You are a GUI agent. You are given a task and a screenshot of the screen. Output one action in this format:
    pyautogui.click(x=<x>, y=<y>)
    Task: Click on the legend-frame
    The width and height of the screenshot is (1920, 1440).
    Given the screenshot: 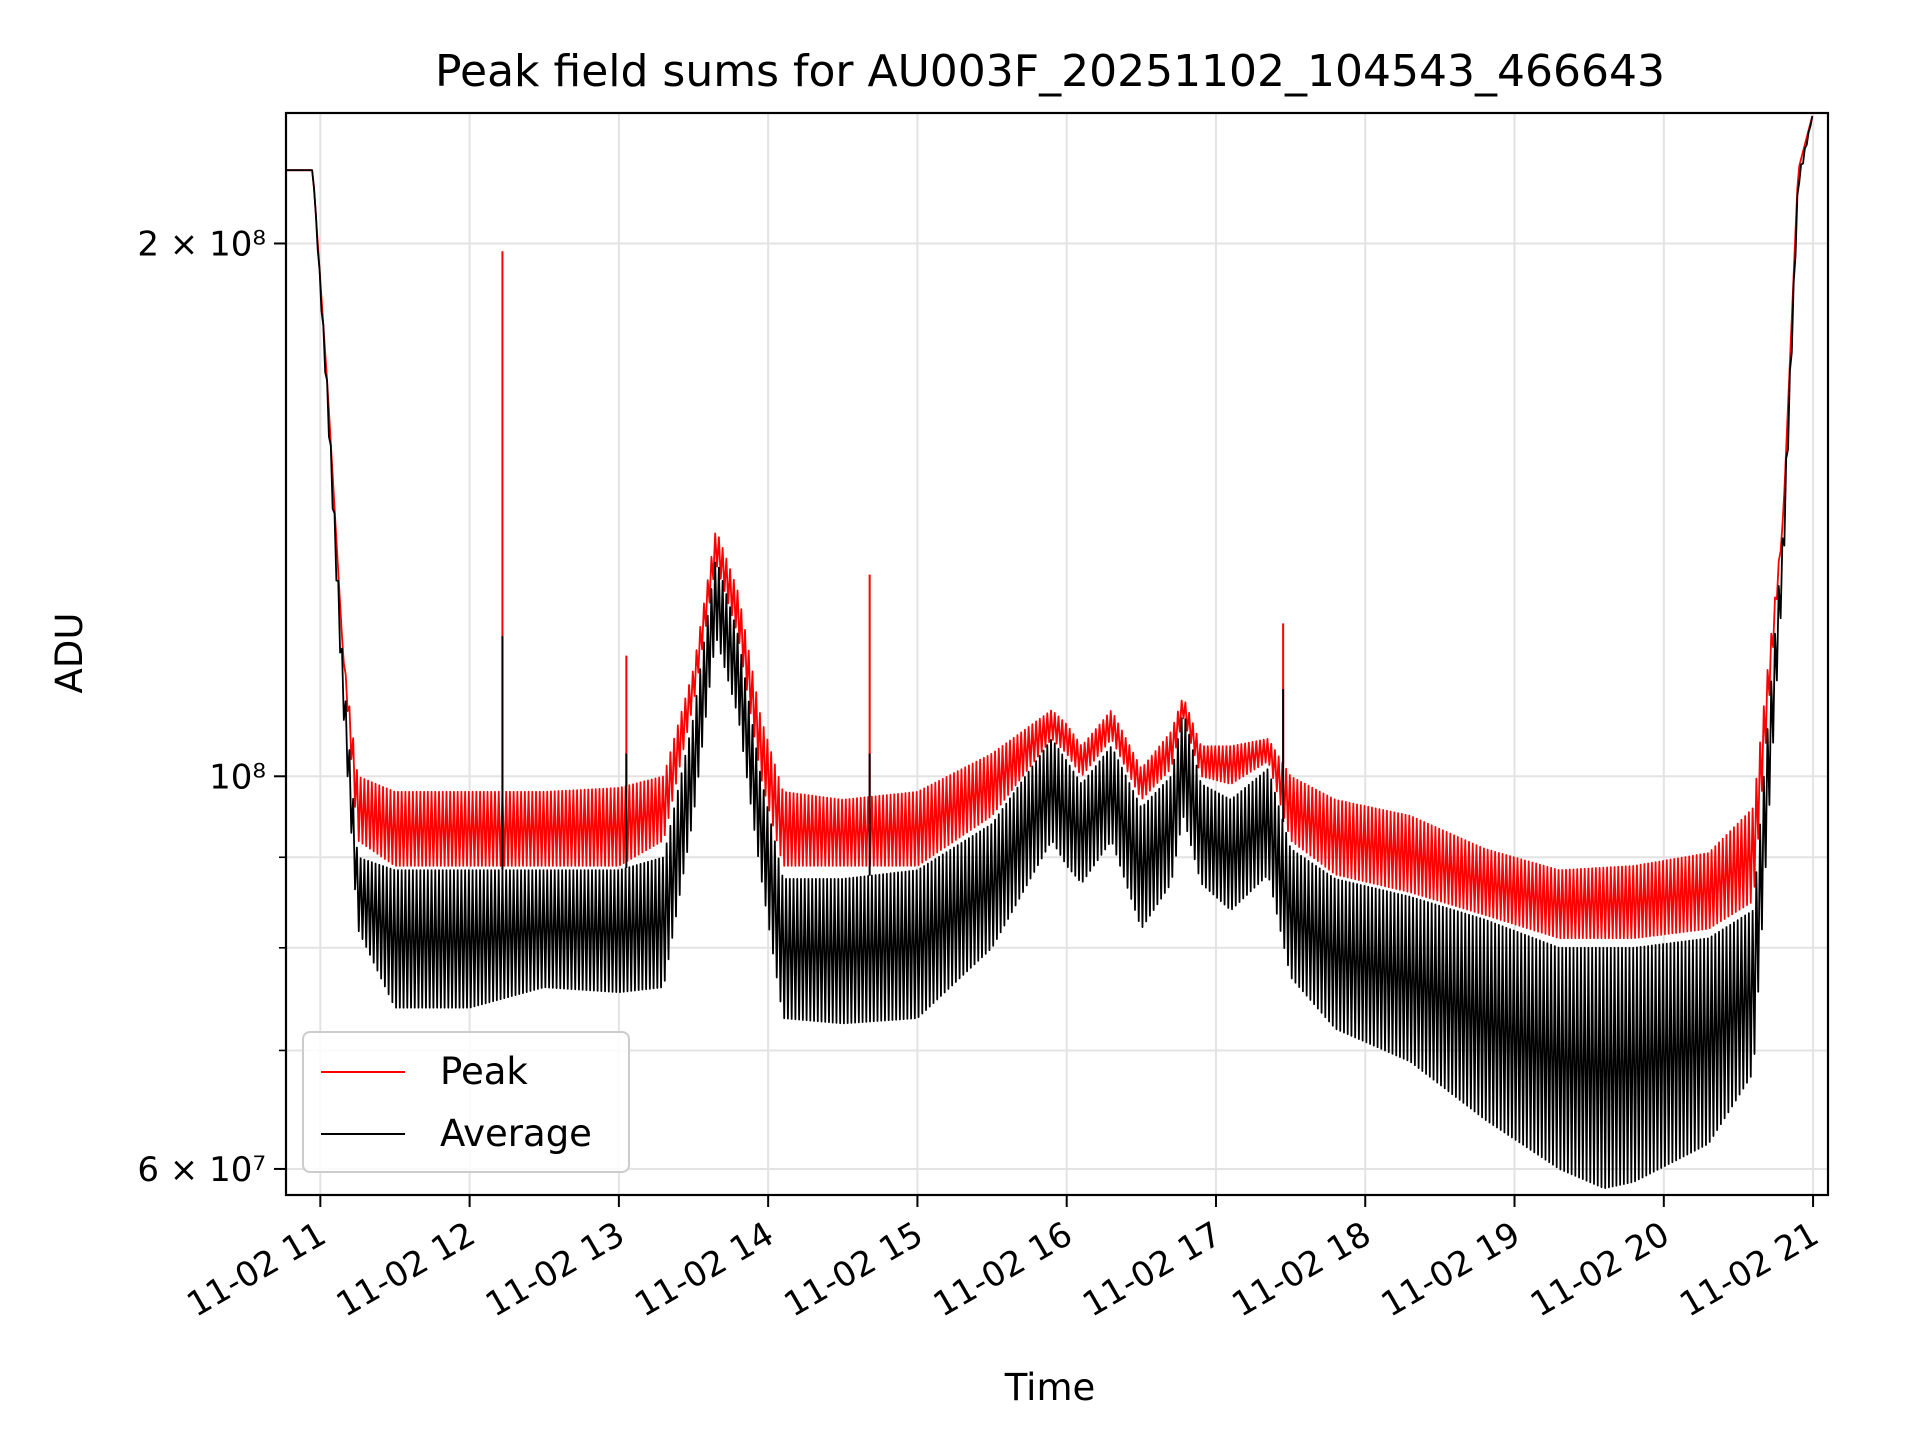 What is the action you would take?
    pyautogui.click(x=466, y=1102)
    